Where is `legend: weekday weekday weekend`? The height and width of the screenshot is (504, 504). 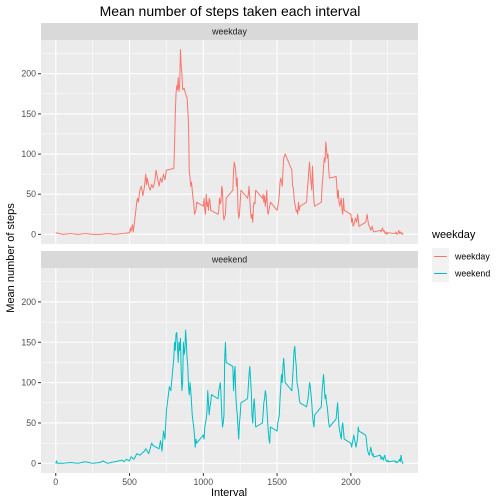 legend: weekday weekday weekend is located at coordinates (460, 255).